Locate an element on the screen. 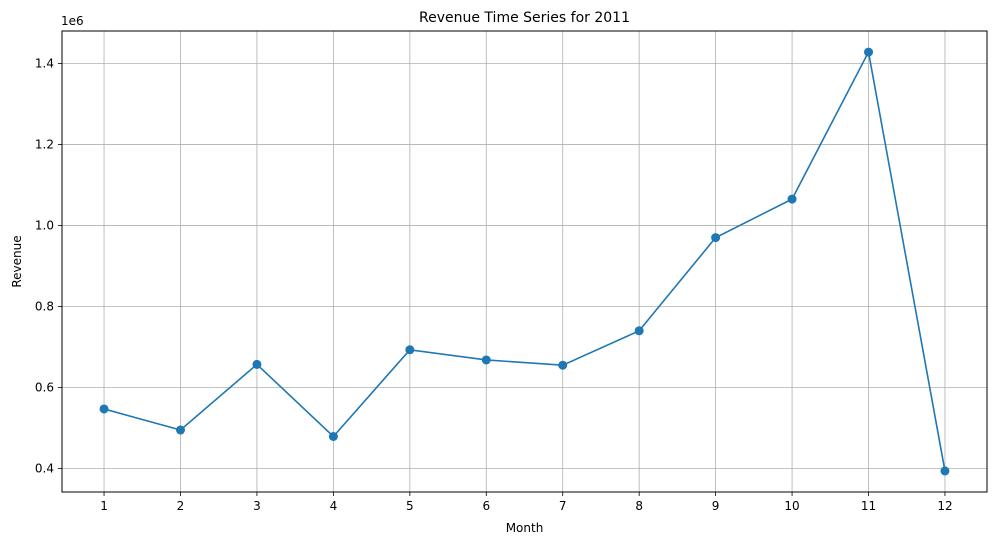  y-axis-label: Revenue is located at coordinates (17, 261).